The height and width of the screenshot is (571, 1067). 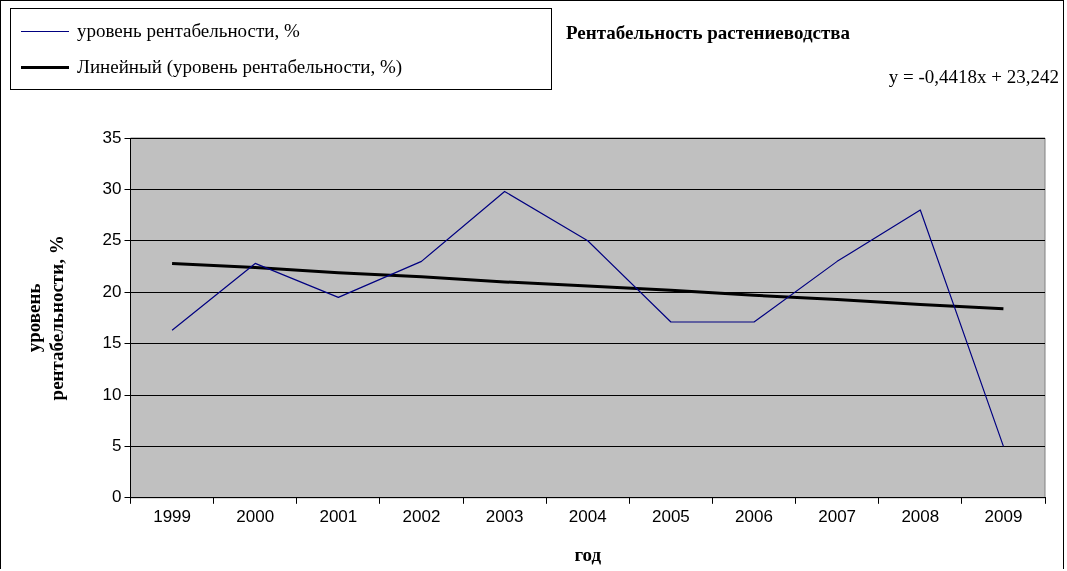 What do you see at coordinates (172, 516) in the screenshot?
I see `x-tick-label: 1999` at bounding box center [172, 516].